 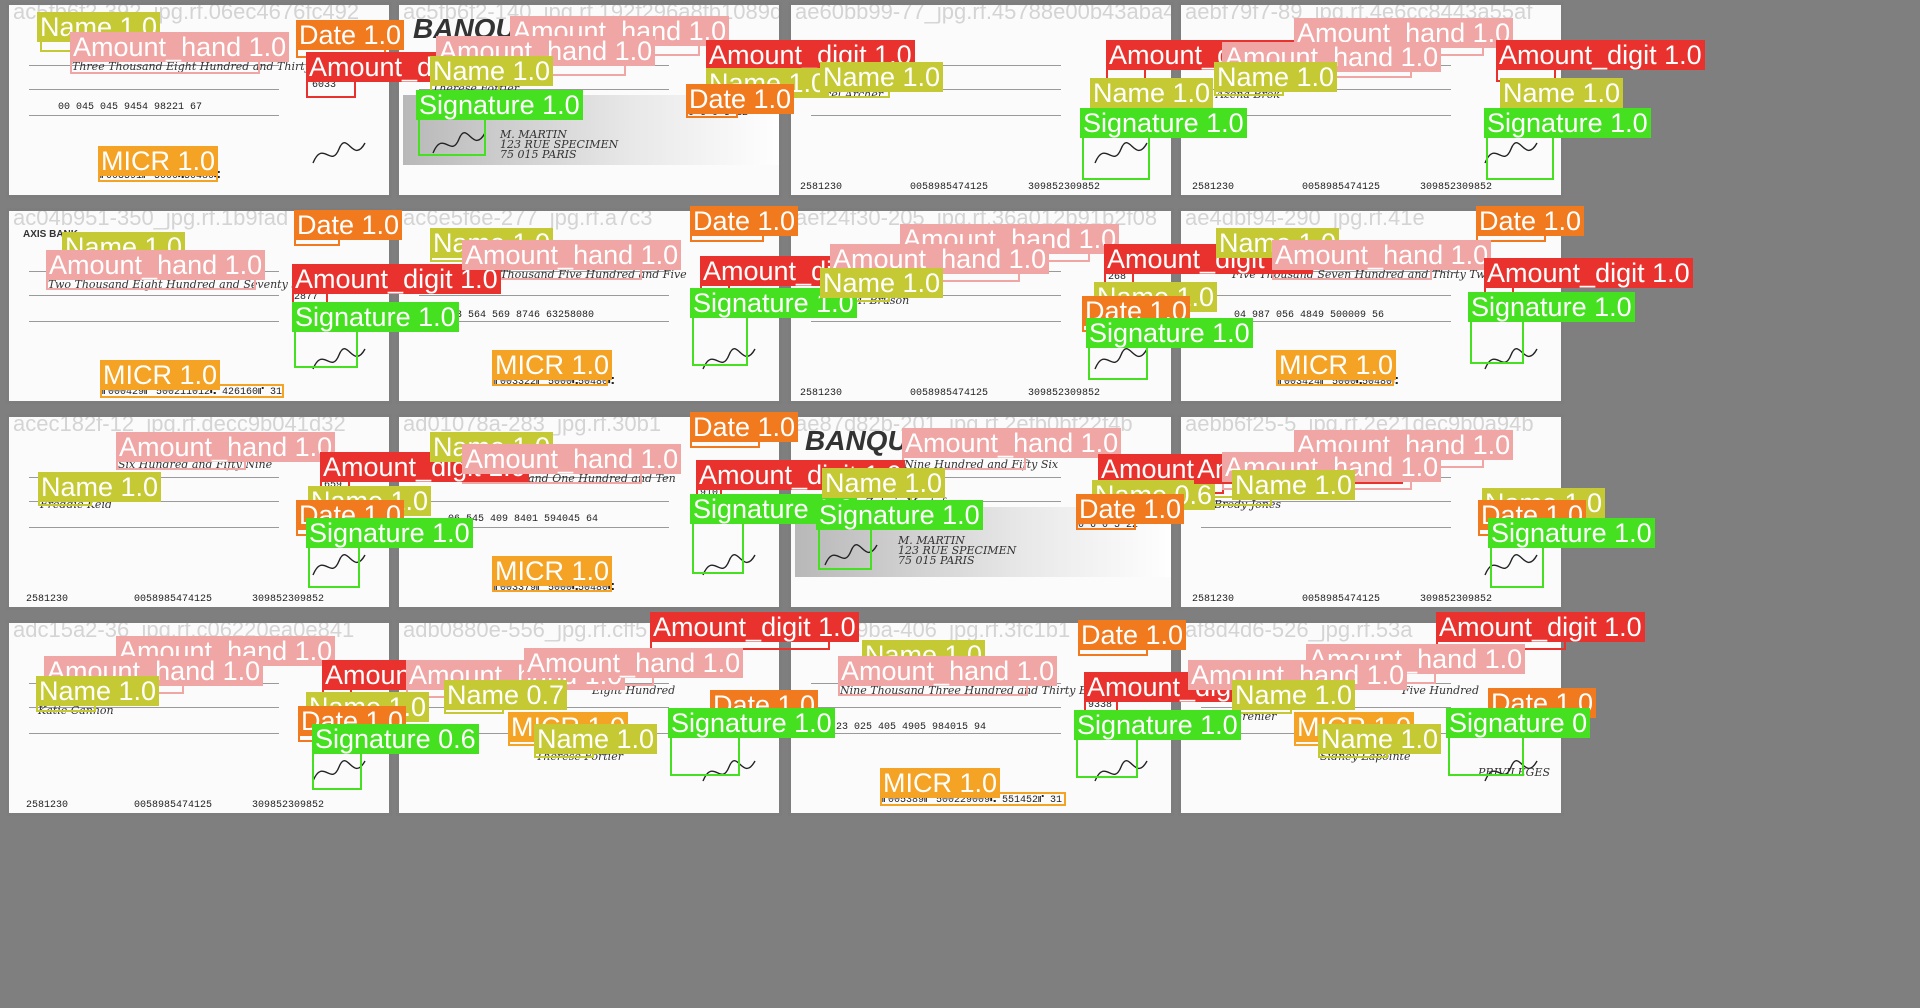 I want to click on cheque-field-text: ⑈003591⑈ 5000⑆50480⑆, so click(x=160, y=176).